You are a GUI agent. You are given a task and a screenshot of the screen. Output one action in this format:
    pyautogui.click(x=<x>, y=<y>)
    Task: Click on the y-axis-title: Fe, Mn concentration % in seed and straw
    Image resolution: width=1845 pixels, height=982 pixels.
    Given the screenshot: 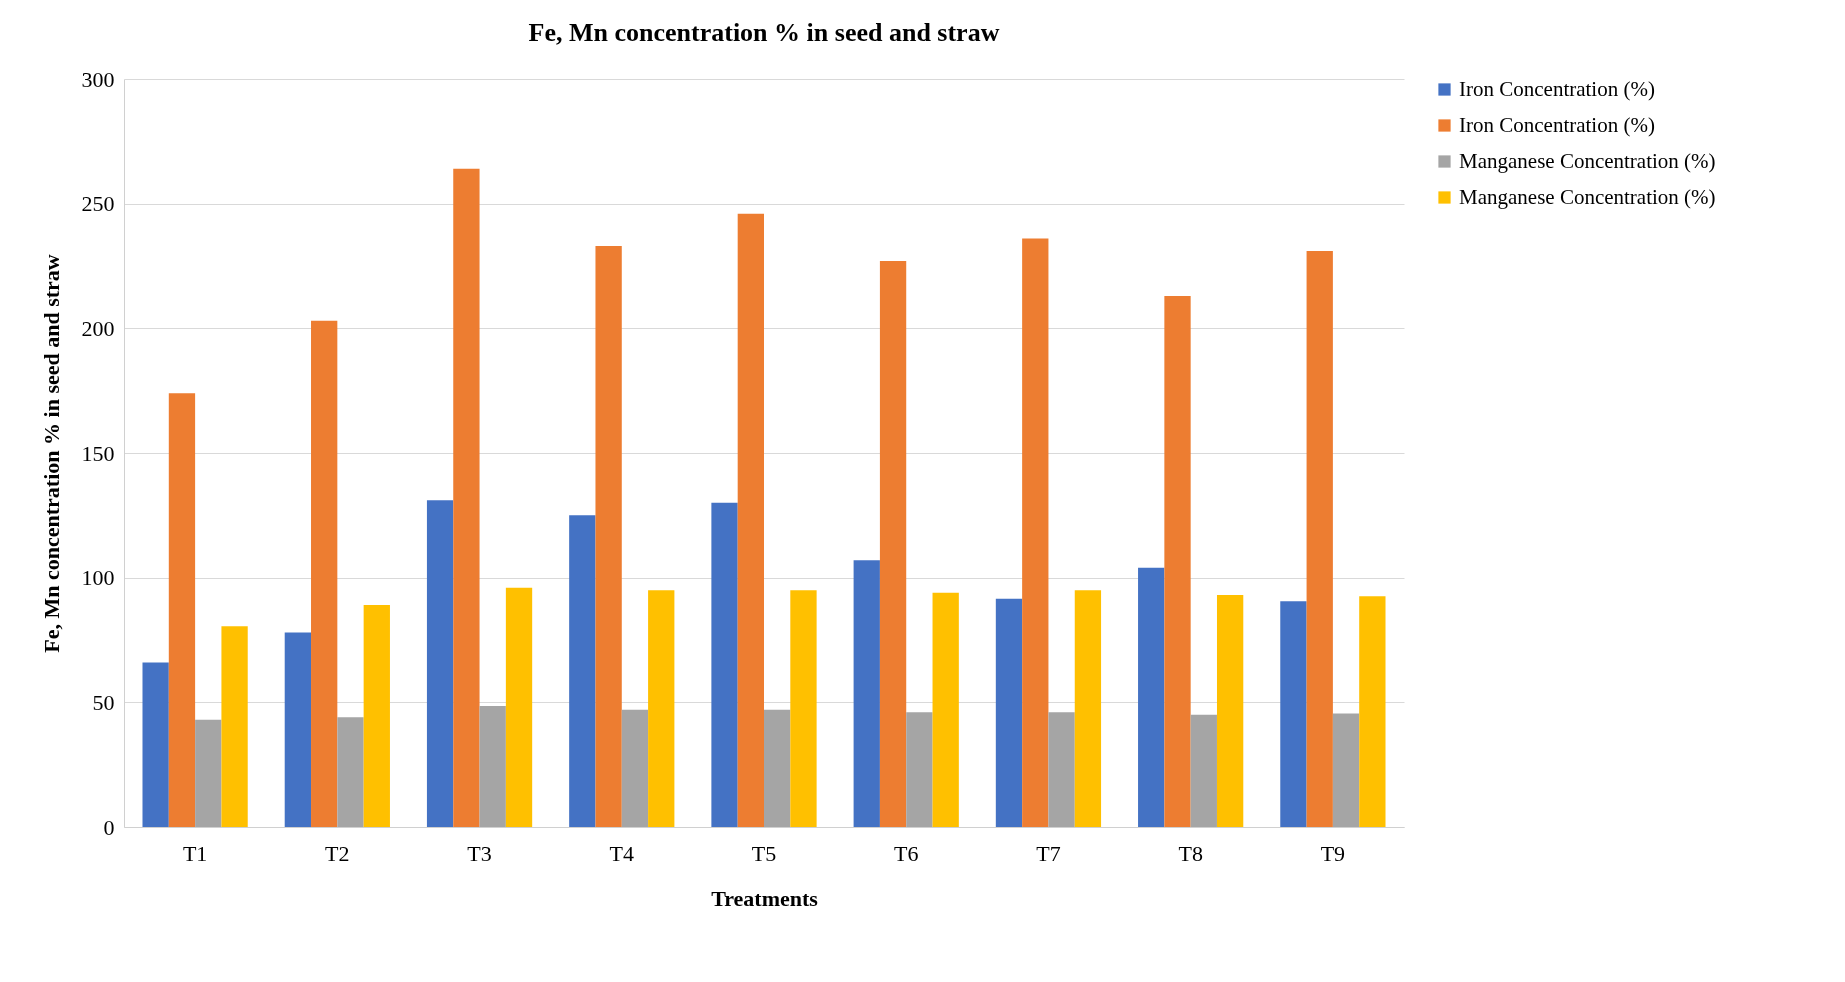 What is the action you would take?
    pyautogui.click(x=51, y=453)
    